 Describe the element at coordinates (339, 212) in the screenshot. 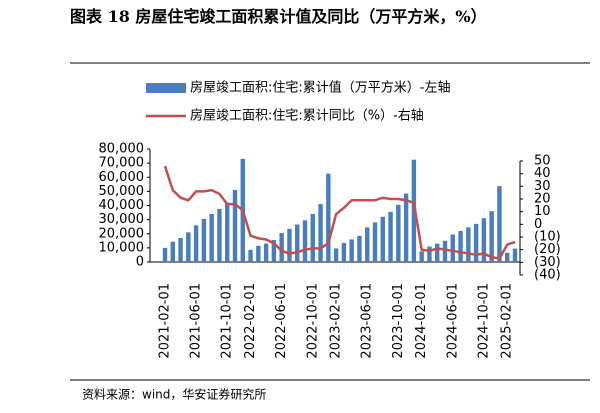

I see `line` at that location.